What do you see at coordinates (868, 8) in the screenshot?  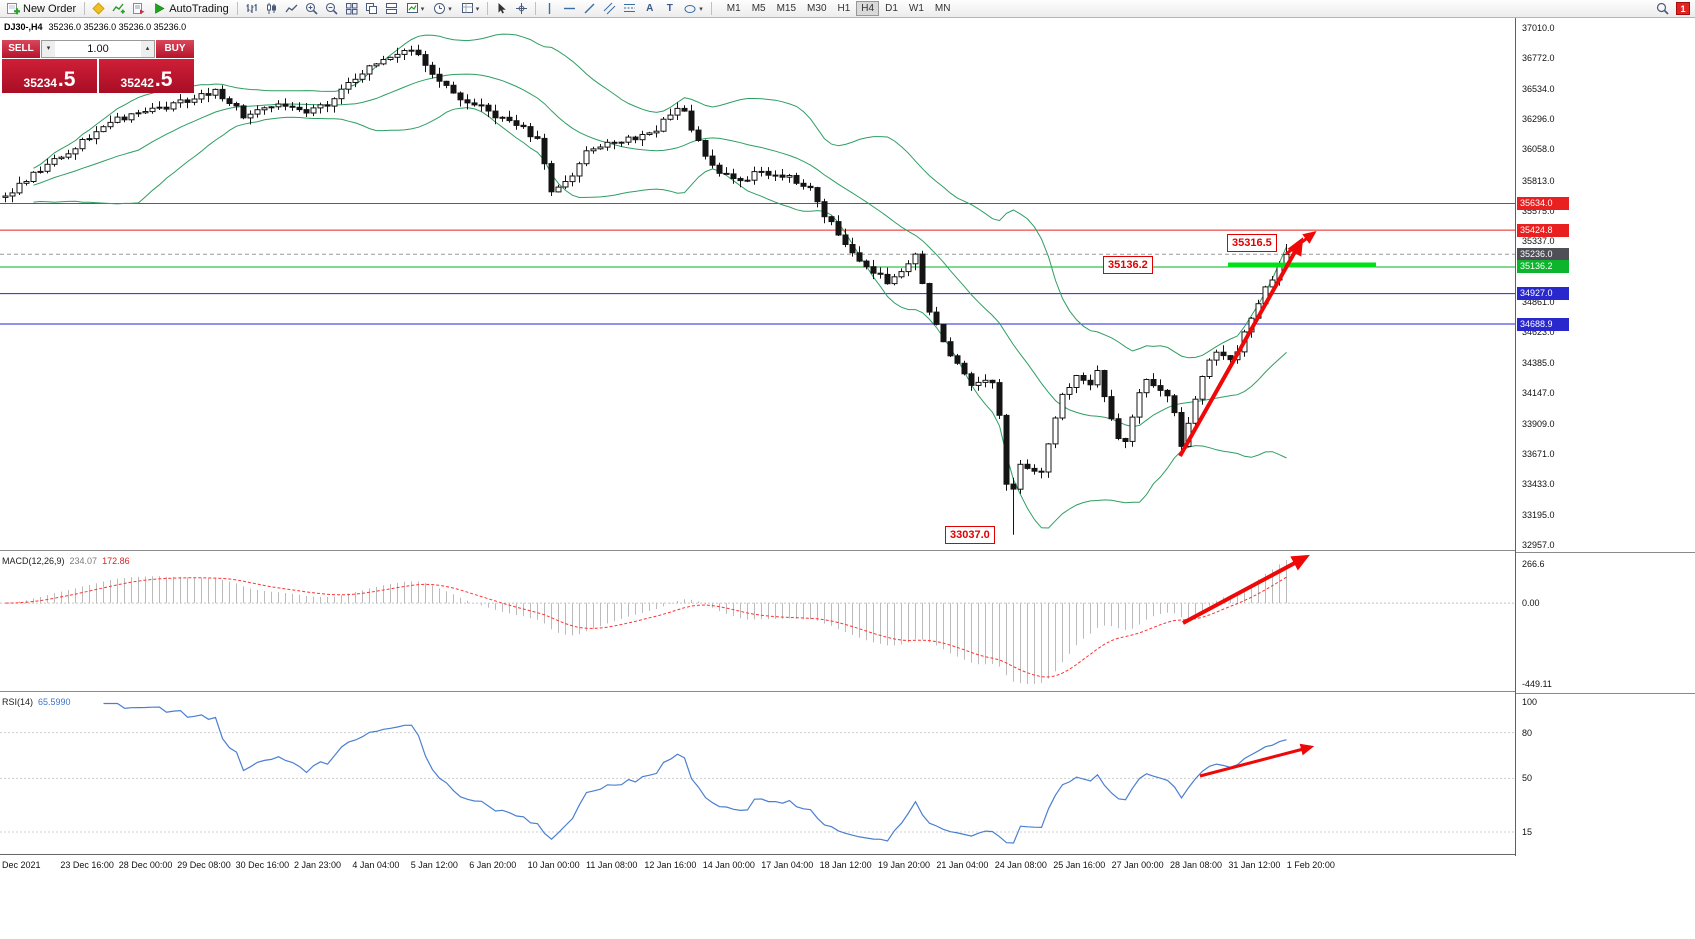 I see `timeframe-h4: H4` at bounding box center [868, 8].